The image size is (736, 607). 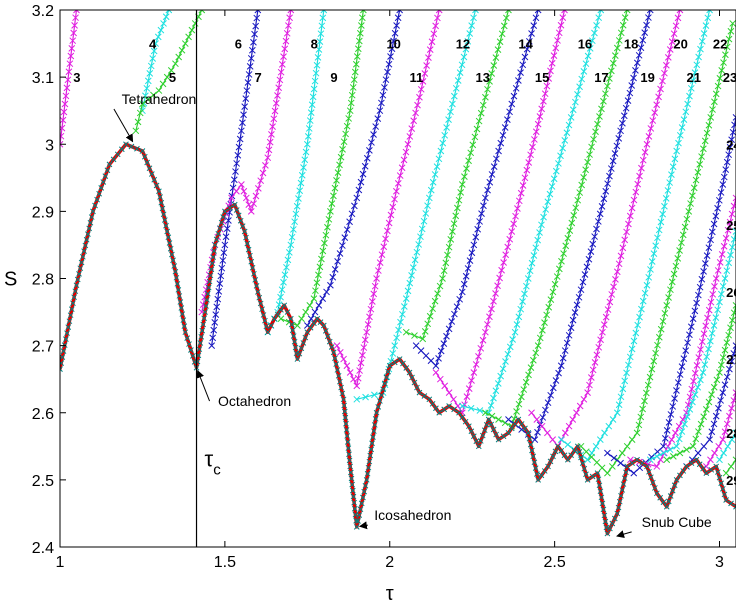 I want to click on series-label-3: 3, so click(x=76, y=77).